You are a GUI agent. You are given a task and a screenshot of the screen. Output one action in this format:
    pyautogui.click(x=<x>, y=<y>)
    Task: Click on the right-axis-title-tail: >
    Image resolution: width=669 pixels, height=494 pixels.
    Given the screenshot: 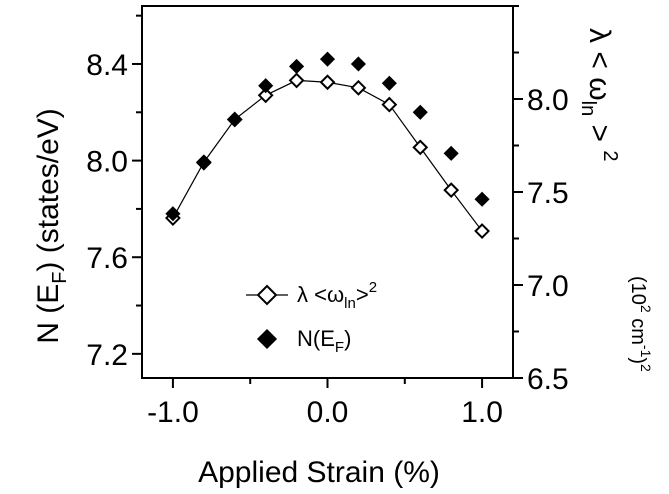 What is the action you would take?
    pyautogui.click(x=599, y=133)
    